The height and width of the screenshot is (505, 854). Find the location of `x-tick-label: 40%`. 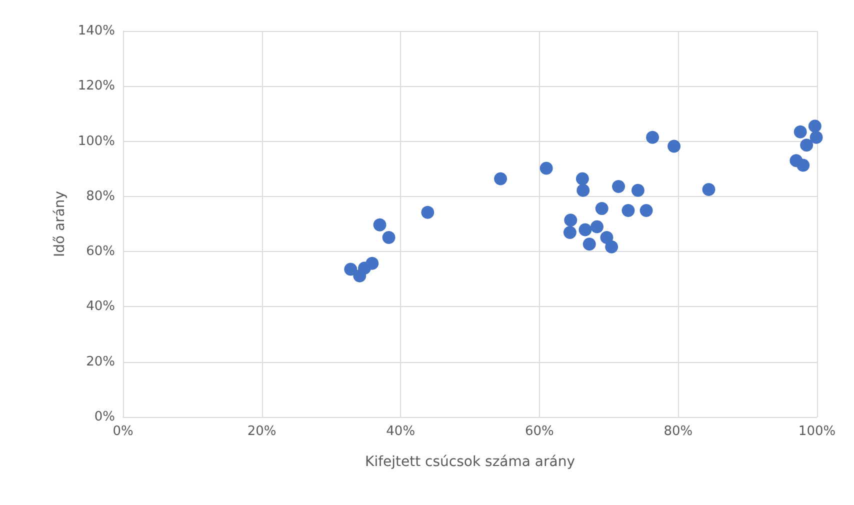

x-tick-label: 40% is located at coordinates (401, 431).